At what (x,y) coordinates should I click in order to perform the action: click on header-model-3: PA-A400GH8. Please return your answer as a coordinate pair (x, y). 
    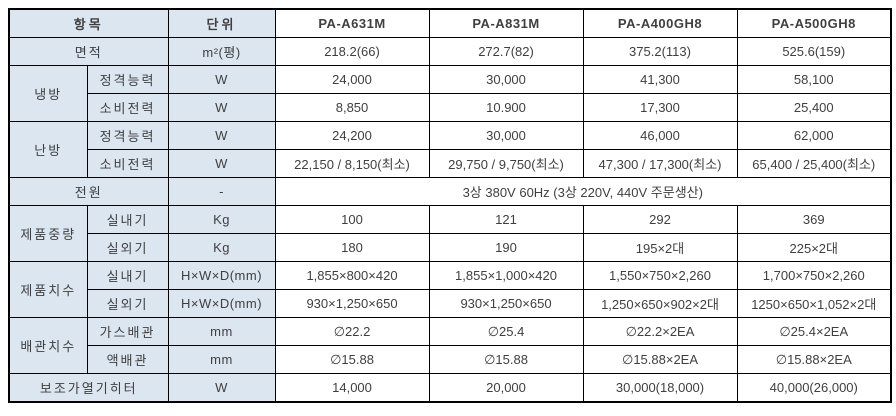
    Looking at the image, I should click on (660, 23).